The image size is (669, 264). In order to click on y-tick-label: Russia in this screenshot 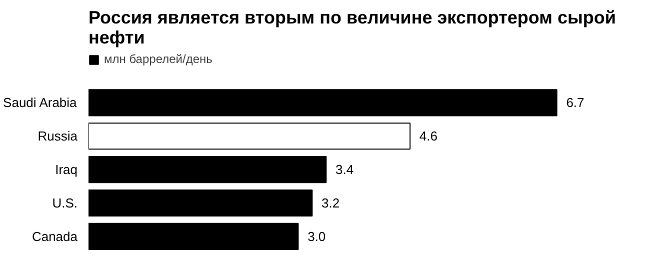, I will do `click(58, 136)`.